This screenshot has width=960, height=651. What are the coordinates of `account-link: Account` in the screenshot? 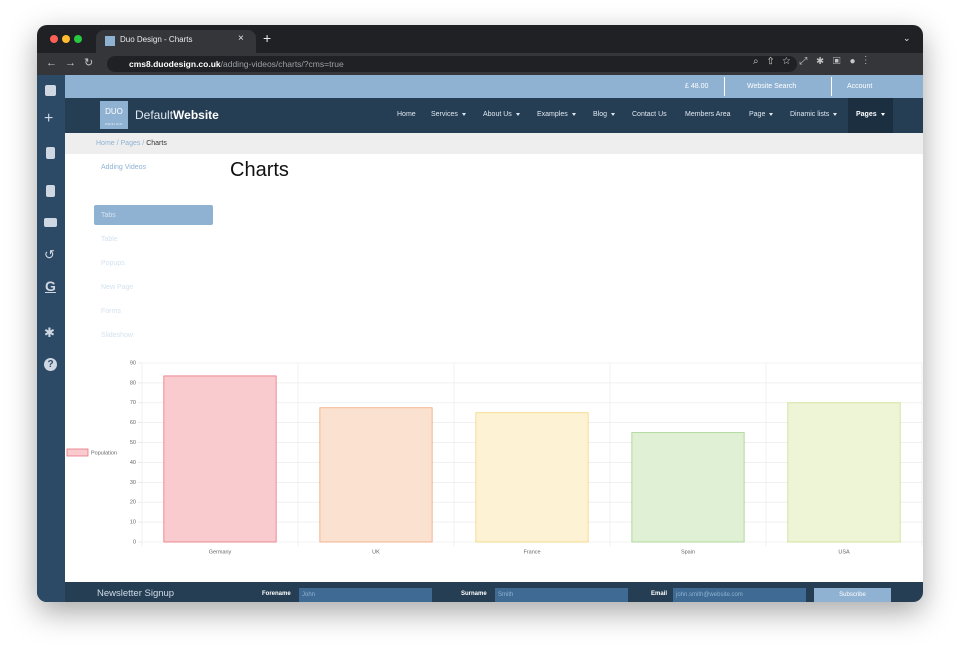 It's located at (860, 86).